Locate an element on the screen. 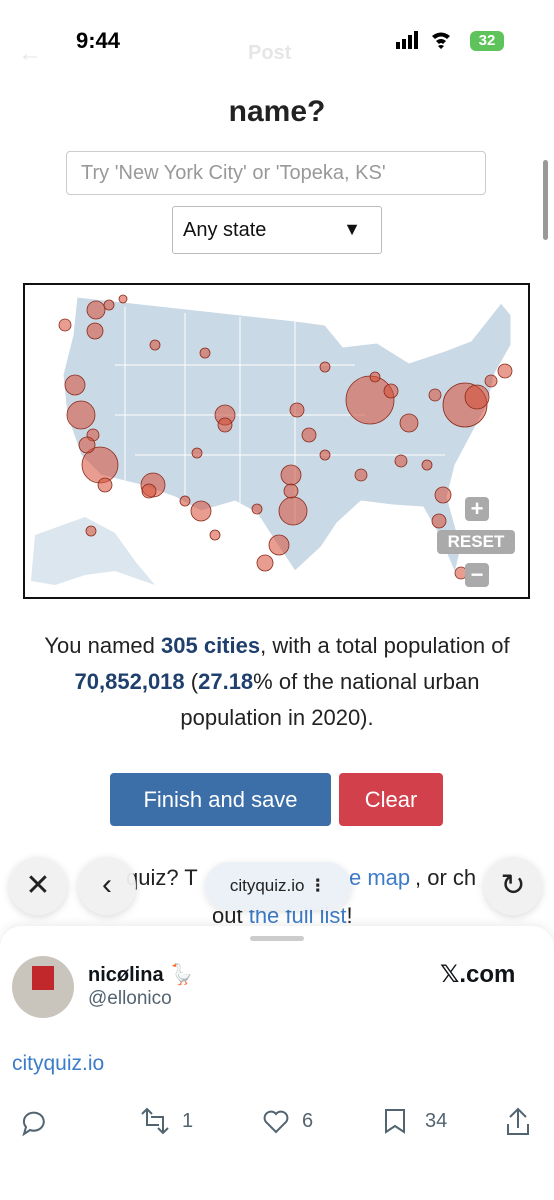  battery: 32 is located at coordinates (487, 41).